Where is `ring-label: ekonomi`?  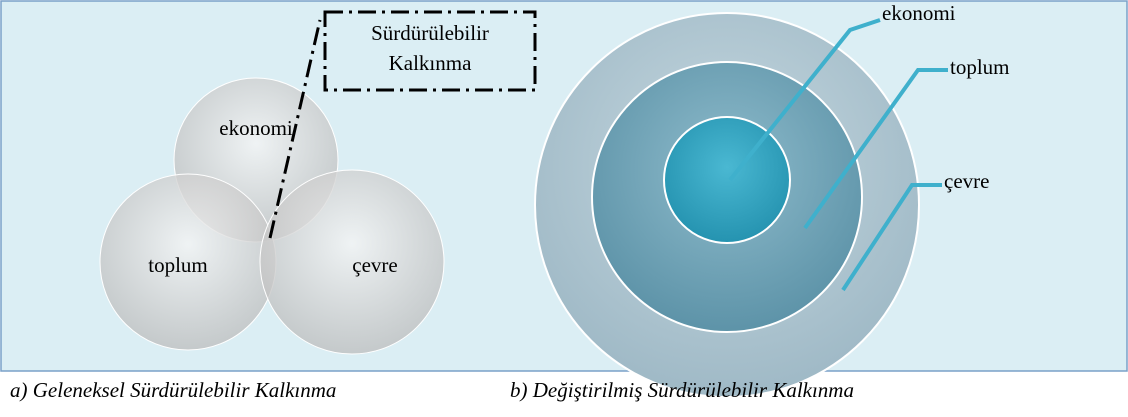
ring-label: ekonomi is located at coordinates (919, 13).